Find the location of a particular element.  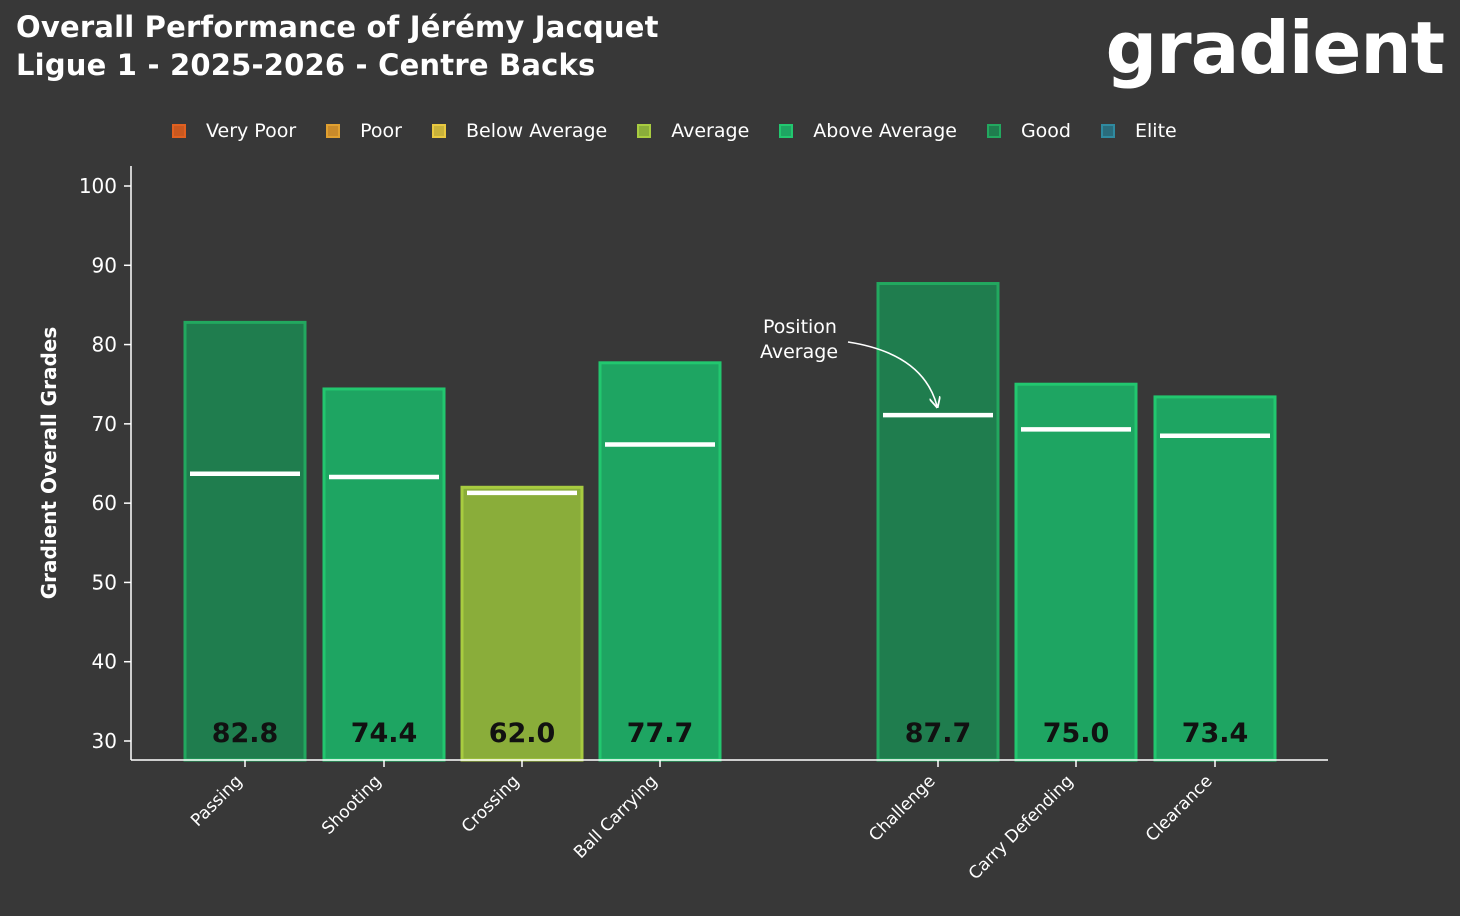

legend-label: Good is located at coordinates (1045, 131).